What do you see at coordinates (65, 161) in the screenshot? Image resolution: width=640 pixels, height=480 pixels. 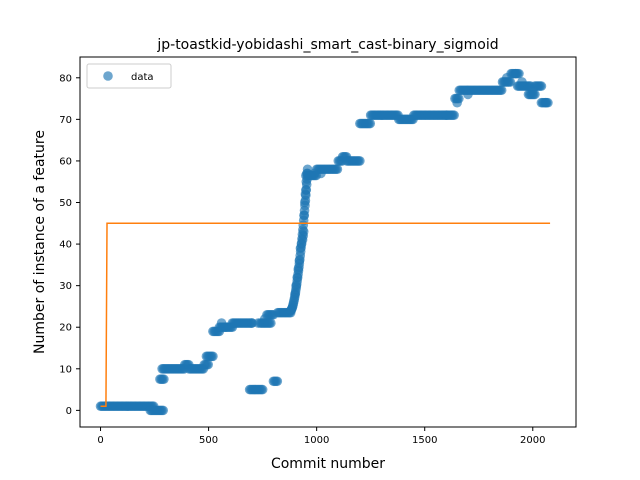 I see `y-tick-label: 60` at bounding box center [65, 161].